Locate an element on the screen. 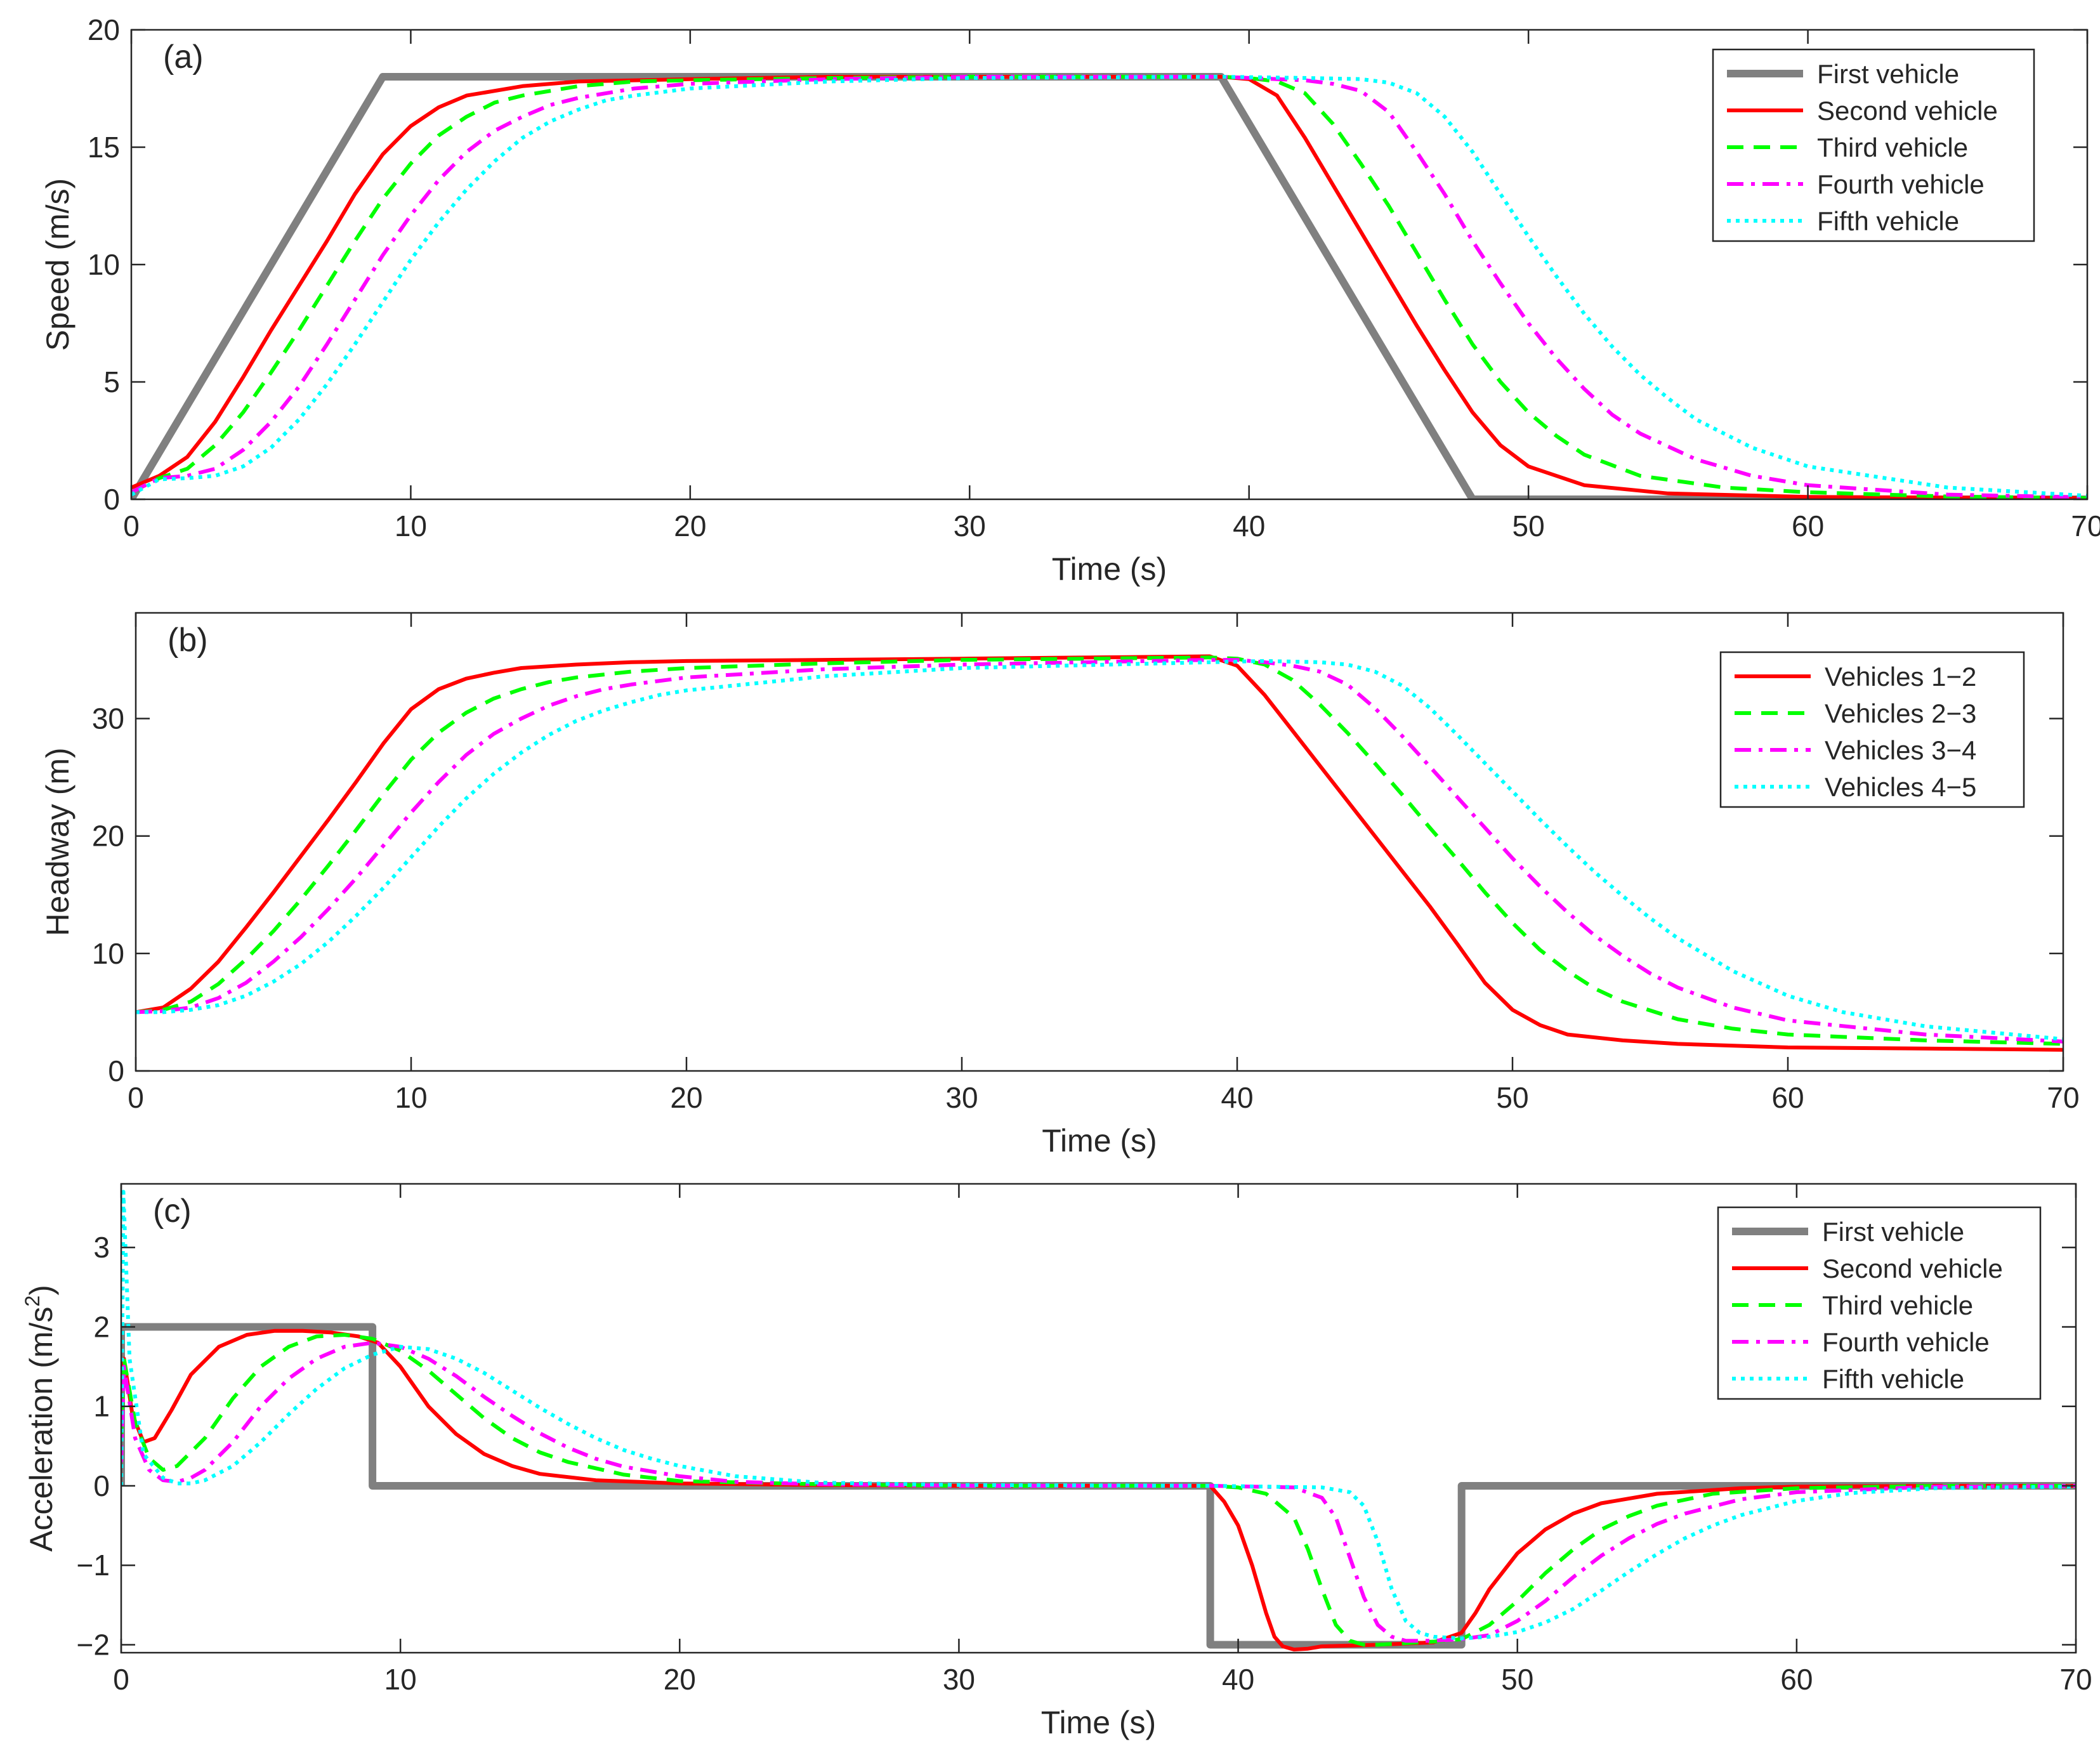  y-tick-label: 5 is located at coordinates (111, 381).